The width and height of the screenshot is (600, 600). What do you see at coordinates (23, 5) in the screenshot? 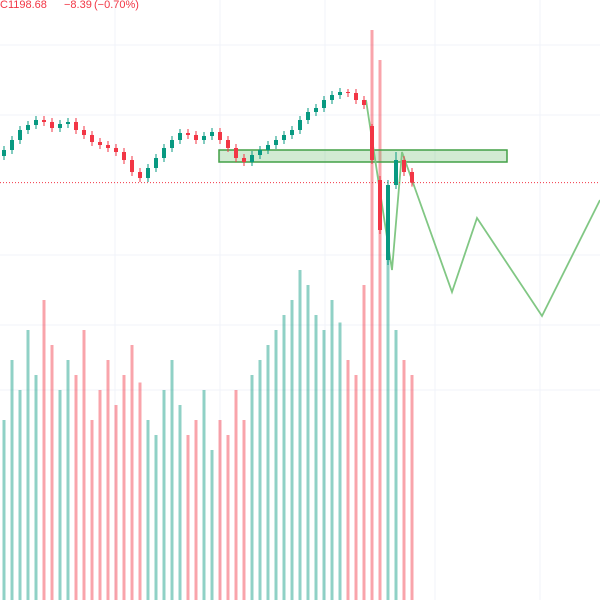
I see `header-close: C1198.68` at bounding box center [23, 5].